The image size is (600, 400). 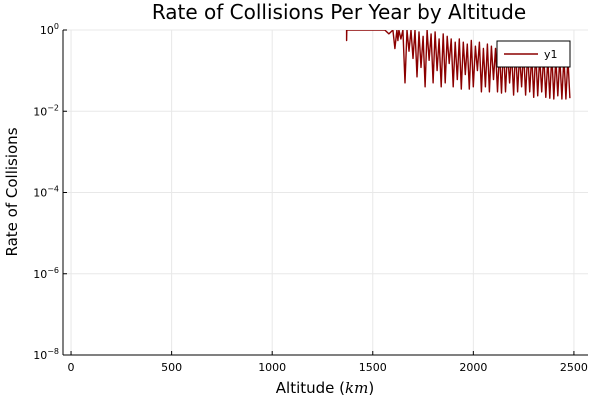 What do you see at coordinates (272, 367) in the screenshot?
I see `x-tick-label: 1000` at bounding box center [272, 367].